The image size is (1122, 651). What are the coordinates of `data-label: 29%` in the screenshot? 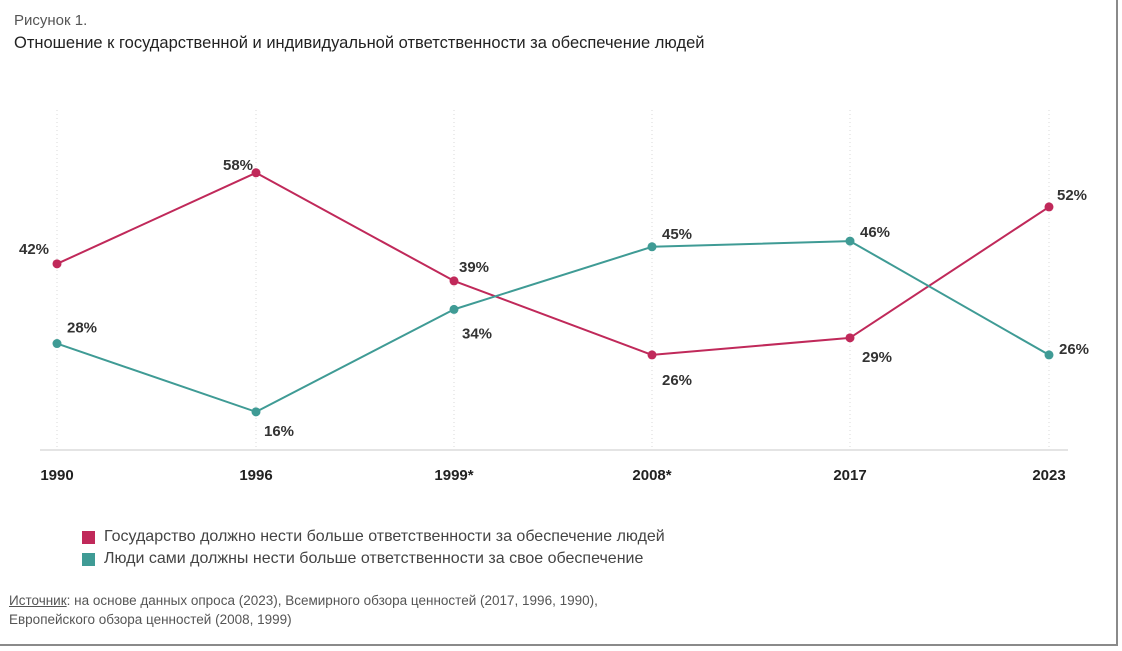 It's located at (877, 357).